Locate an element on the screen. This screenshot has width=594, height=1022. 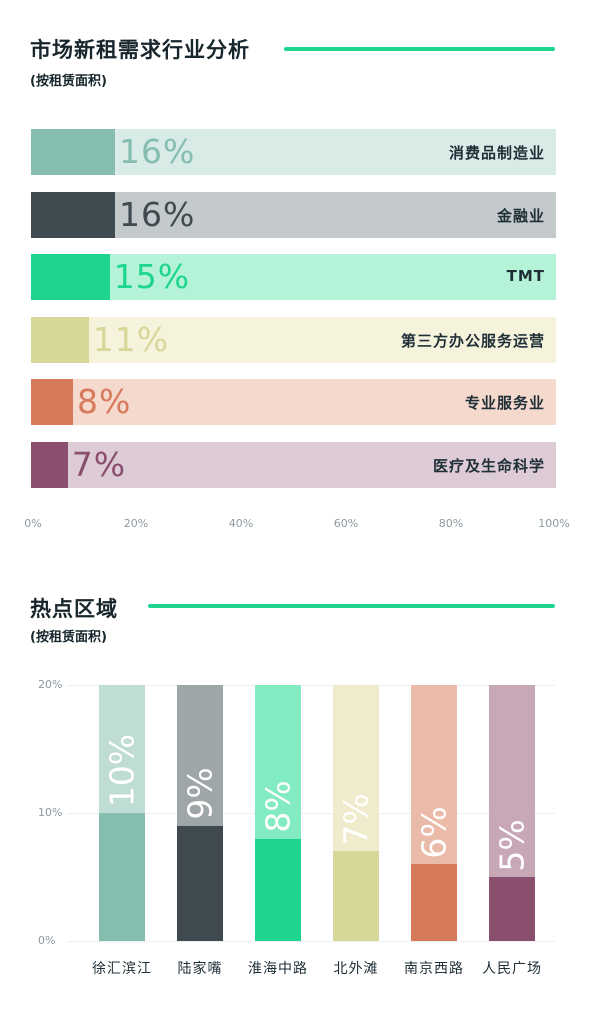
district-y-tick-label: 0% is located at coordinates (47, 940).